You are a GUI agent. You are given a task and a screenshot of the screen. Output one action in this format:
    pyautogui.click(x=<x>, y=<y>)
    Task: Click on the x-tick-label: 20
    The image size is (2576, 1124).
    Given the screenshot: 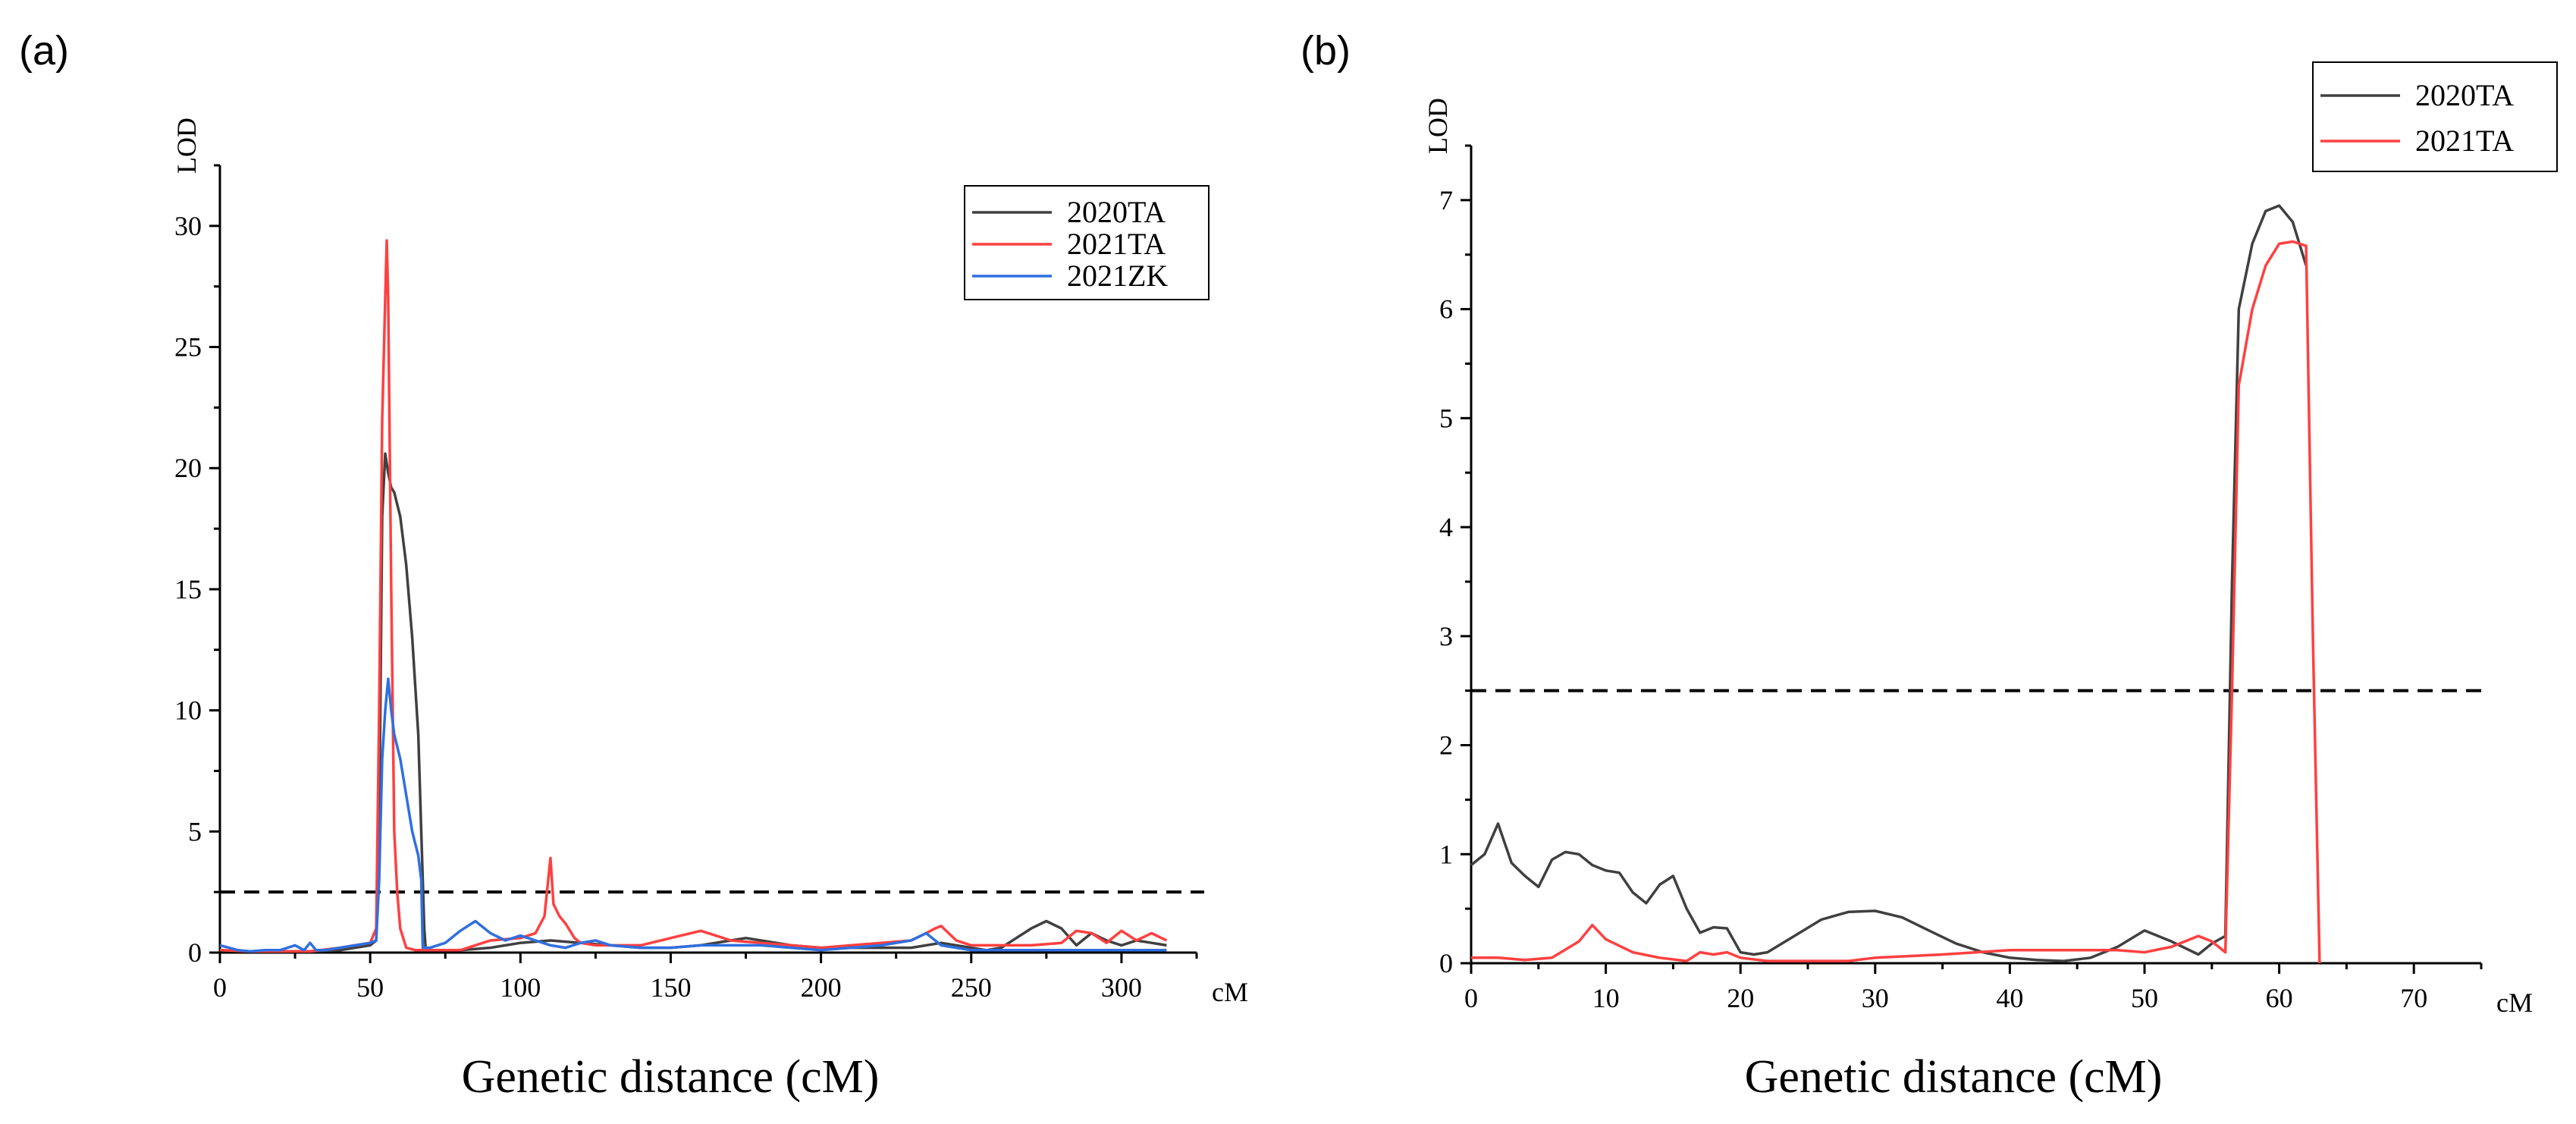 What is the action you would take?
    pyautogui.click(x=1740, y=998)
    